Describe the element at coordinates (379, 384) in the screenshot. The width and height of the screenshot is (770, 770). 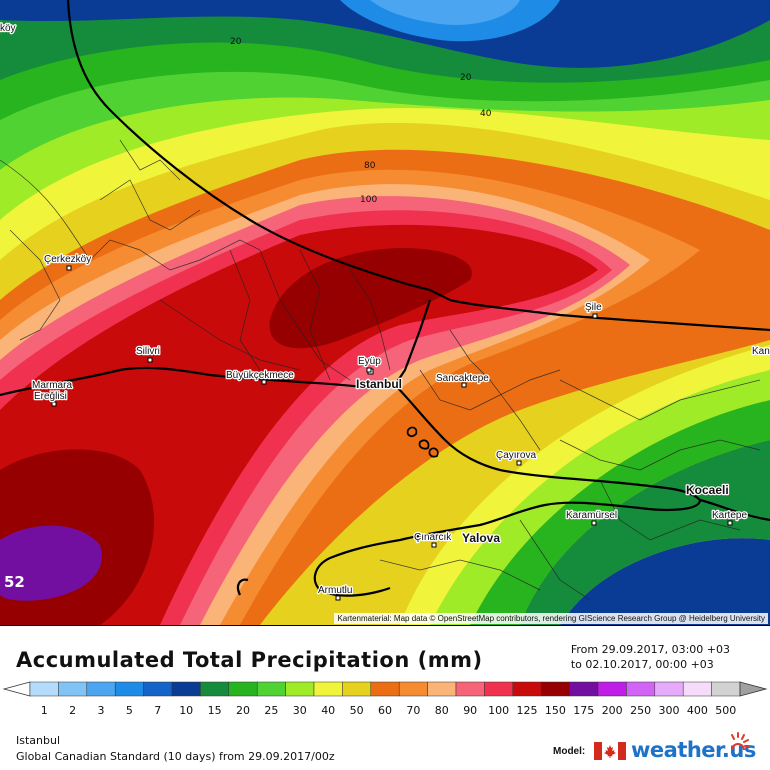
I see `city-label-istanbul: Istanbul` at that location.